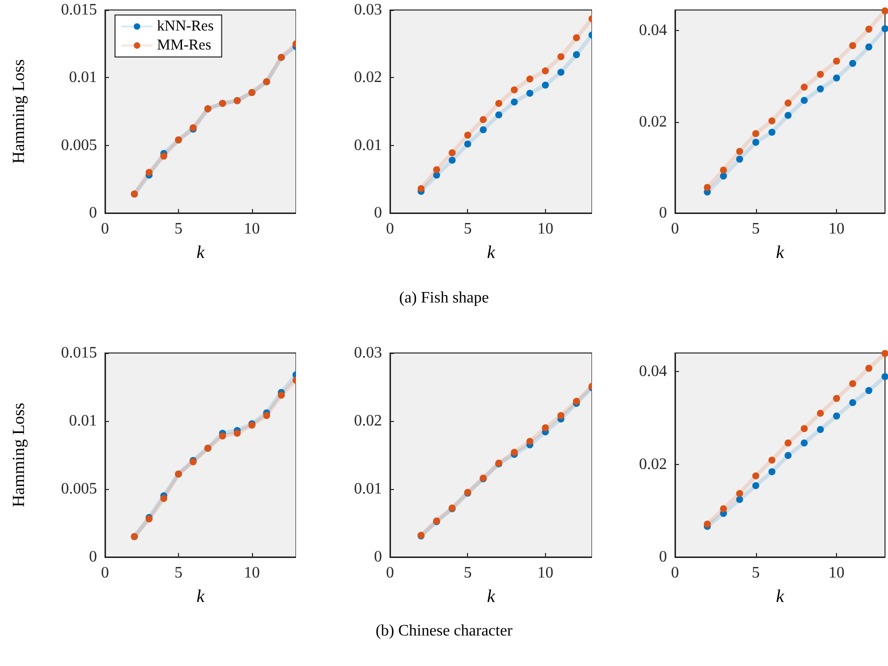 The image size is (888, 666). Describe the element at coordinates (18, 455) in the screenshot. I see `y-axis-title: Hamming Loss` at that location.